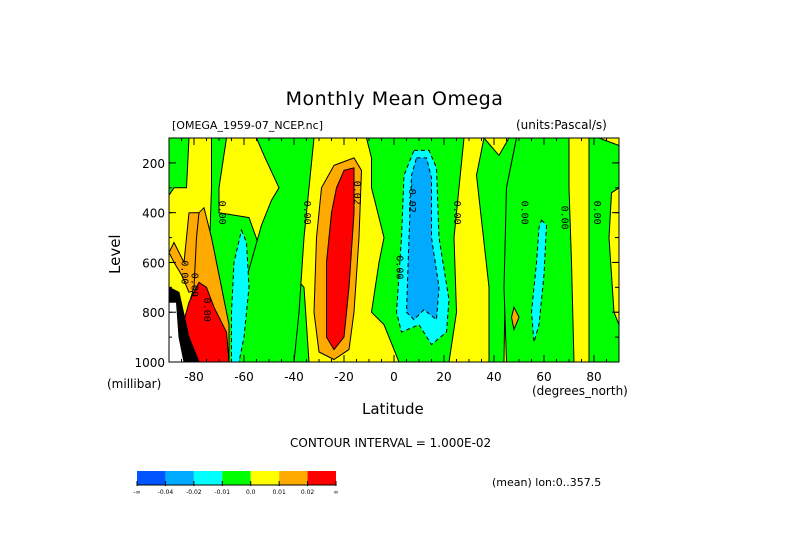  Describe the element at coordinates (443, 377) in the screenshot. I see `x-tick-label: 20` at that location.